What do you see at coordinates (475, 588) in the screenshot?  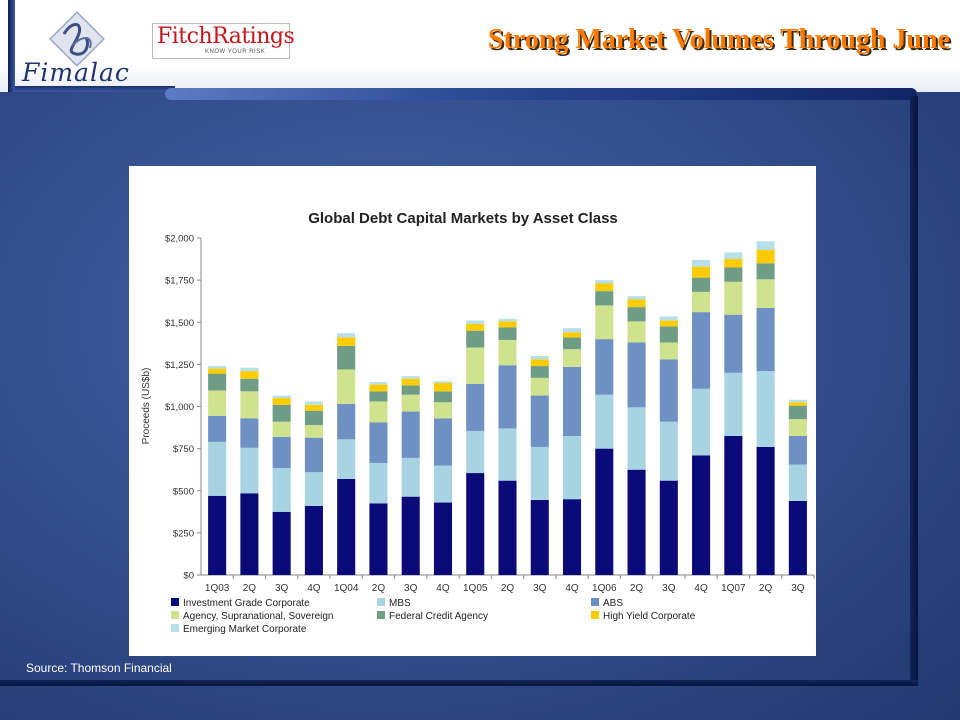 I see `x-tick-label: 1Q05` at bounding box center [475, 588].